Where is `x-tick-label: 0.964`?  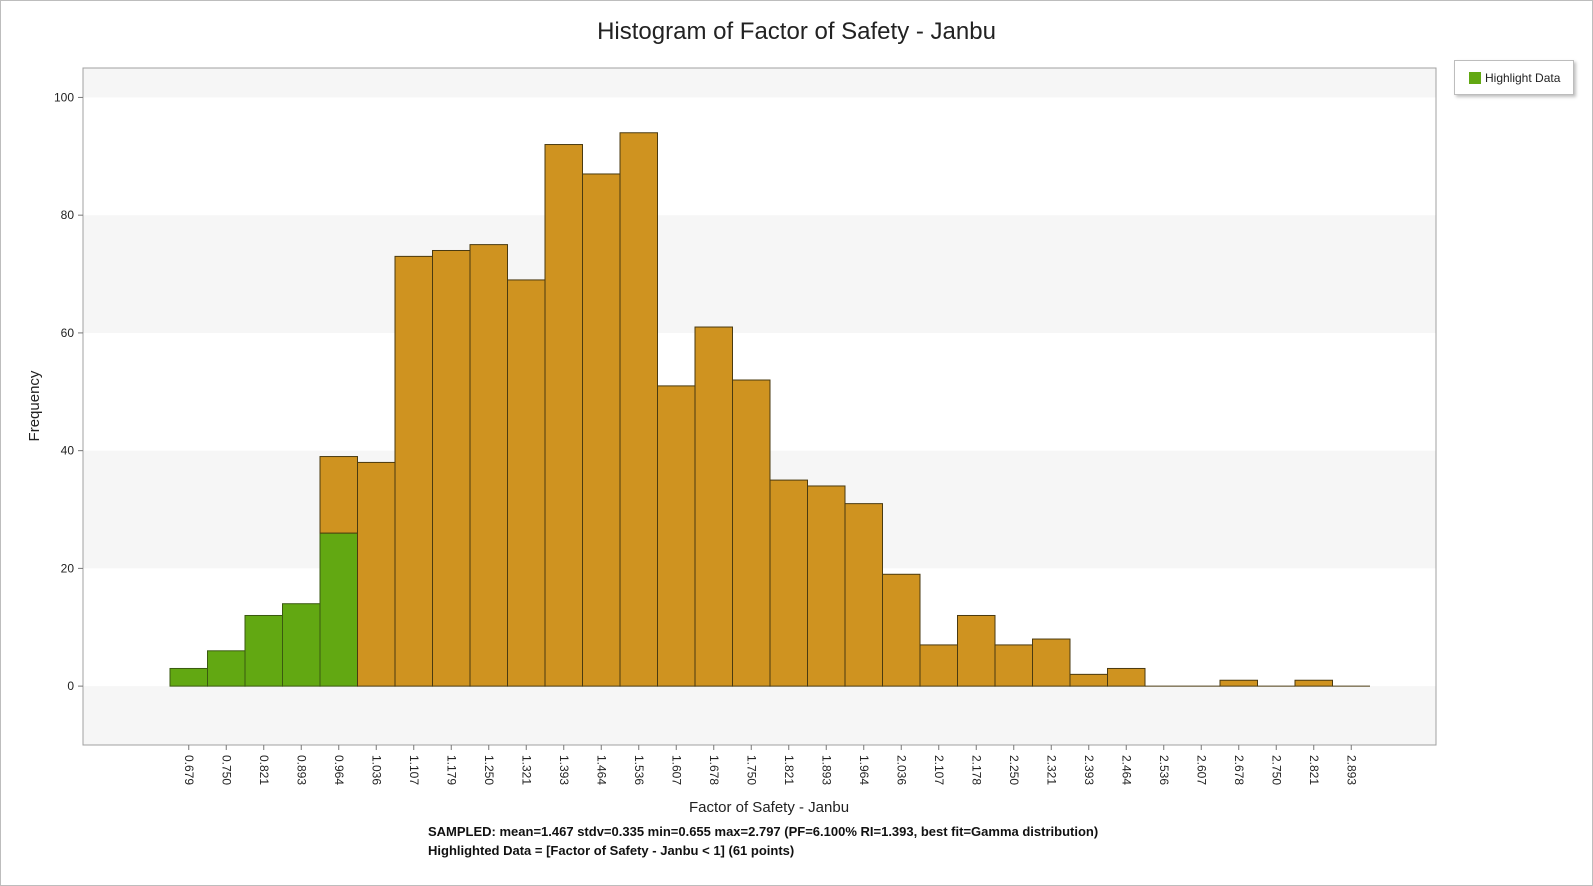 x-tick-label: 0.964 is located at coordinates (339, 770).